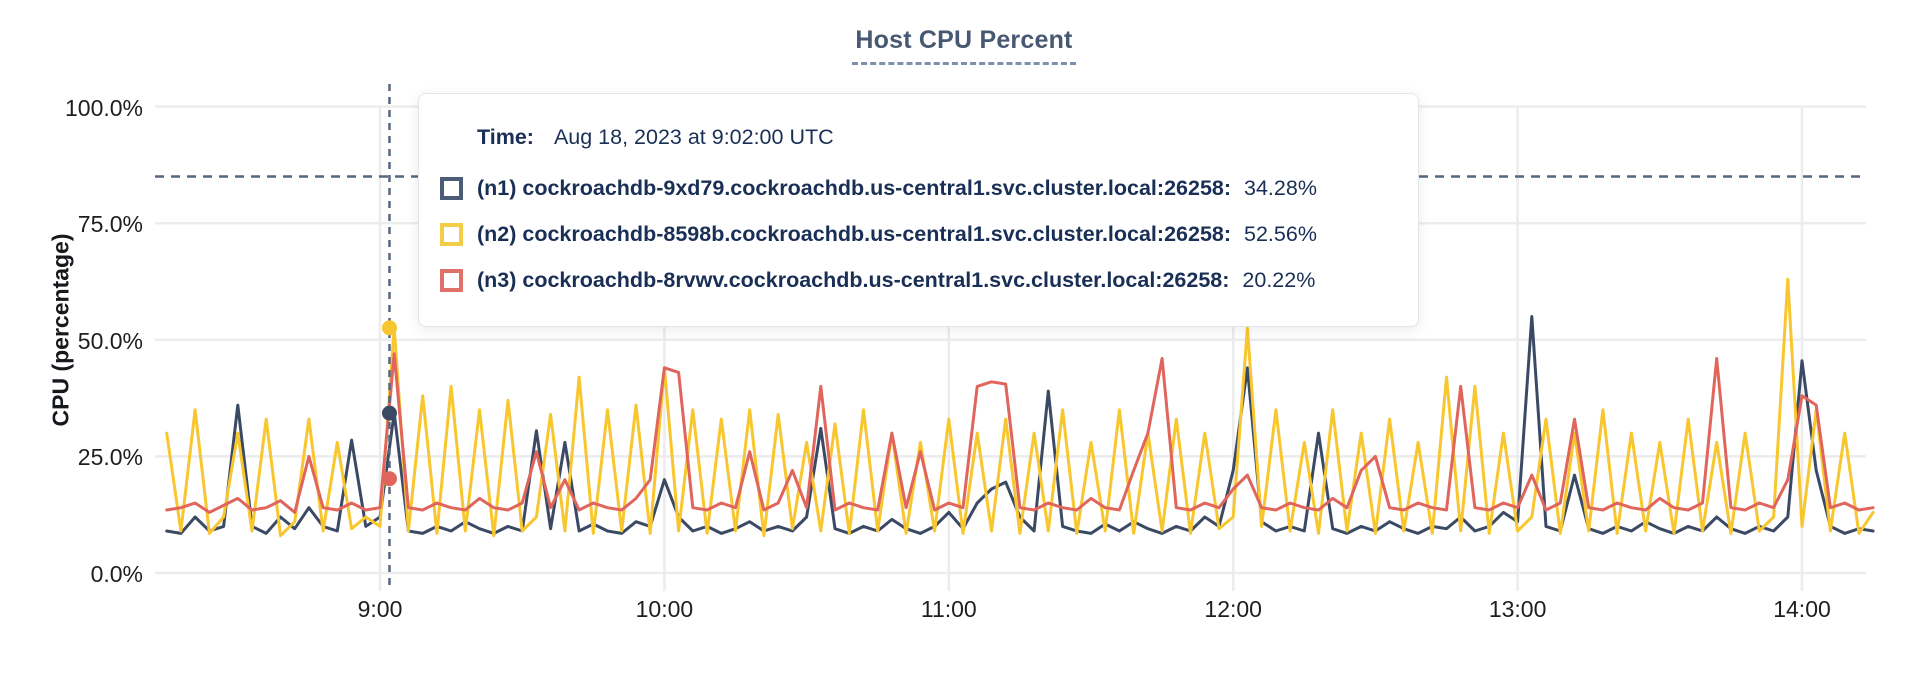  I want to click on x-tick-label: 10:00, so click(664, 609).